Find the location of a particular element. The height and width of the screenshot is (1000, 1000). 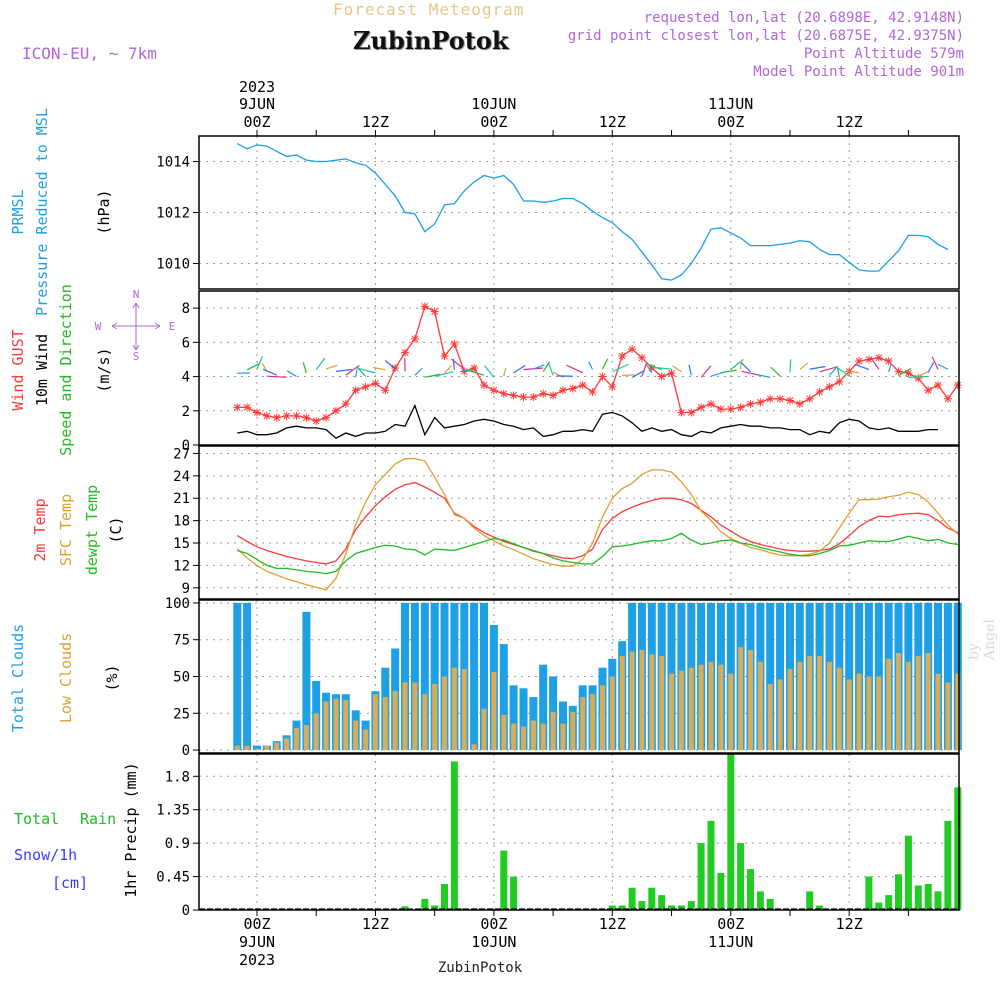

bottom-time-hour-label: 00Z is located at coordinates (256, 924).